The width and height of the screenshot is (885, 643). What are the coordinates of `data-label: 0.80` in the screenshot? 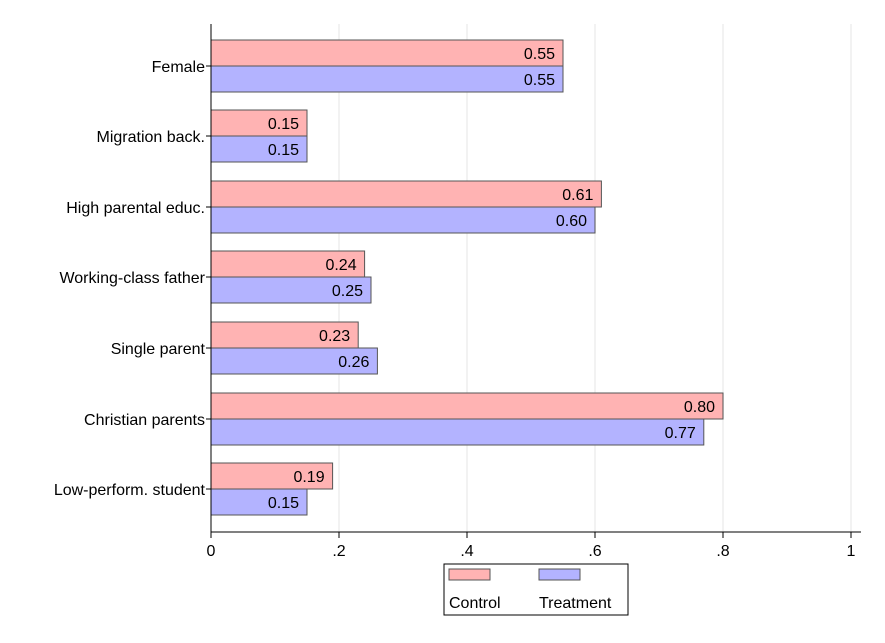 It's located at (699, 407).